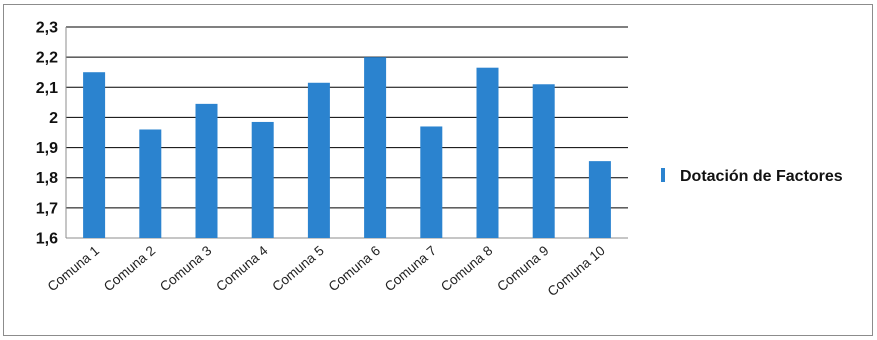 The width and height of the screenshot is (877, 340). What do you see at coordinates (47, 58) in the screenshot?
I see `y-tick-label: 2,2` at bounding box center [47, 58].